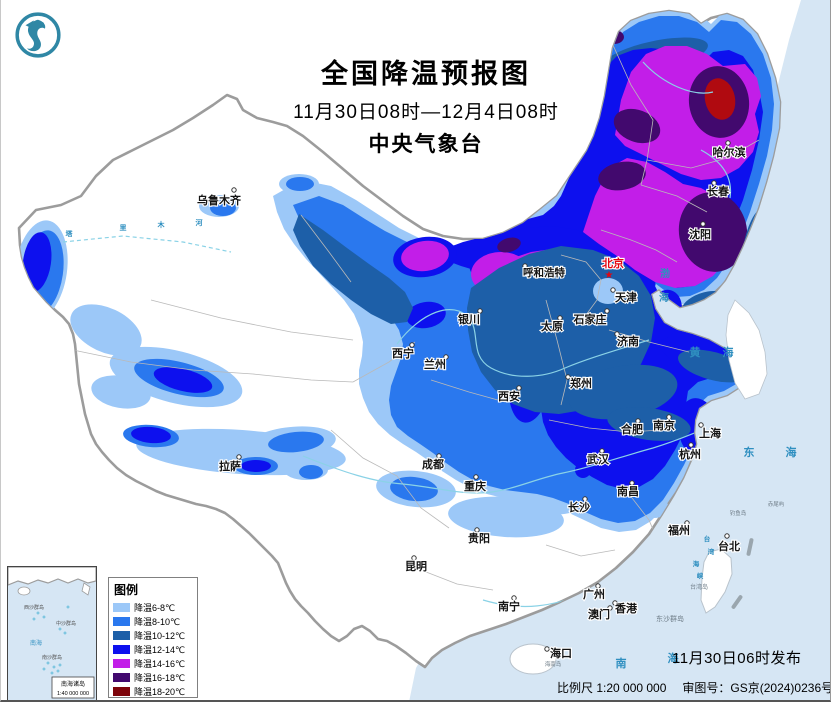 The width and height of the screenshot is (831, 702). I want to click on title-block: 全国降温预报图 11月30日08时—12月4日08时 中央气象台, so click(426, 105).